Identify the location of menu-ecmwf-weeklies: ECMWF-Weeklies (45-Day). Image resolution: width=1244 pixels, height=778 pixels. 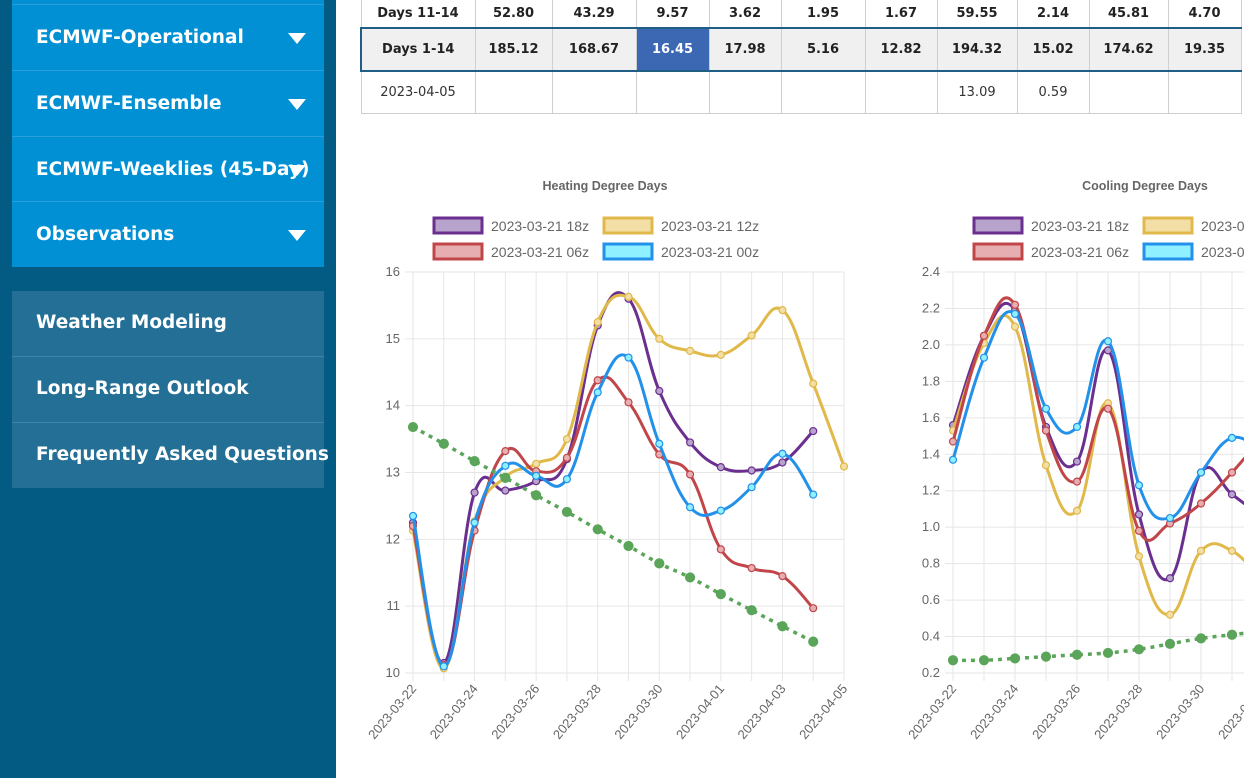
(168, 169).